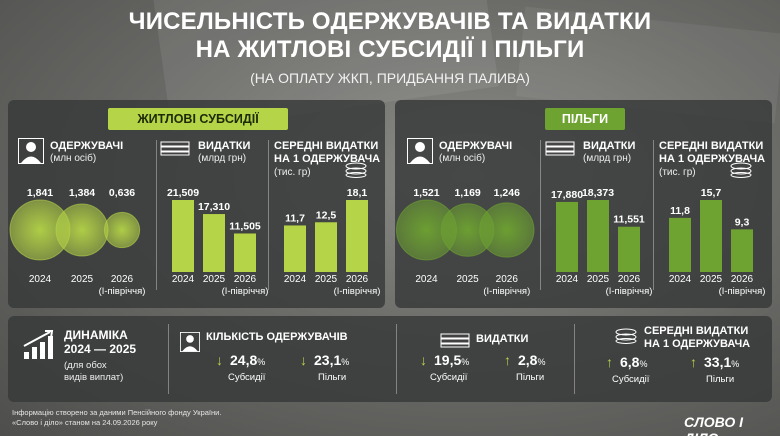 The height and width of the screenshot is (436, 780). I want to click on dynamics-note-line2: видів виплат), so click(94, 377).